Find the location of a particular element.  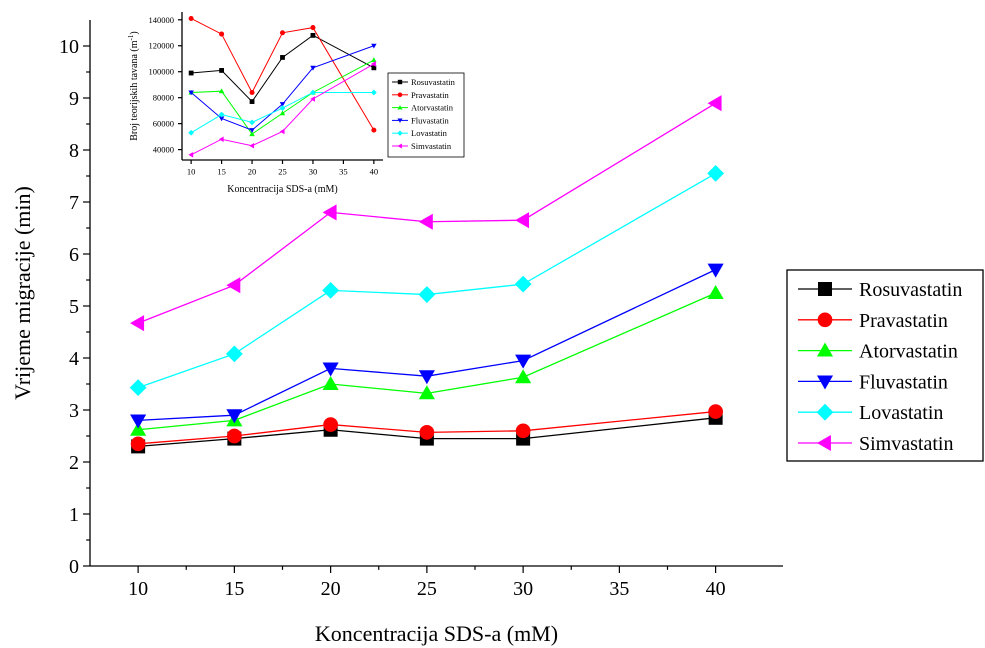

inset-legend-label-rosuvastatin: Rosuvastatin is located at coordinates (433, 82).